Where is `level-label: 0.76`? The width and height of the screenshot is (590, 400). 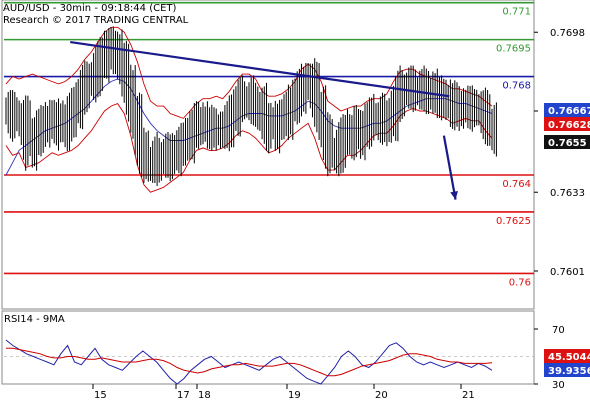
level-label: 0.76 is located at coordinates (520, 282).